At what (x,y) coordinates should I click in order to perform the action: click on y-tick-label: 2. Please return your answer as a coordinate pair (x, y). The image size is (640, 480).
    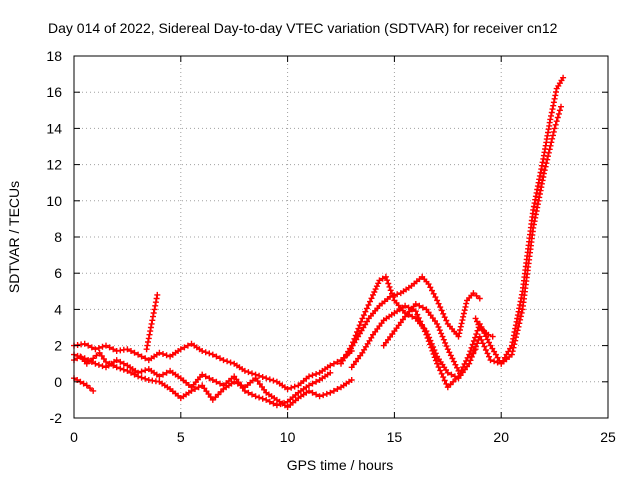
    Looking at the image, I should click on (58, 346).